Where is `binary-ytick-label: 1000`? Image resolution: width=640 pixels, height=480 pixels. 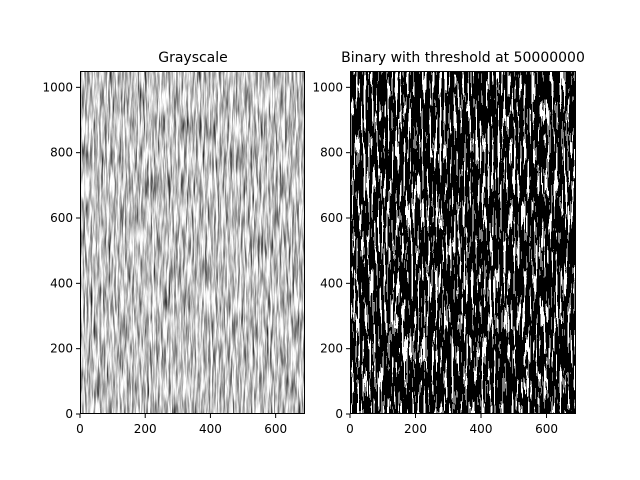 binary-ytick-label: 1000 is located at coordinates (327, 87).